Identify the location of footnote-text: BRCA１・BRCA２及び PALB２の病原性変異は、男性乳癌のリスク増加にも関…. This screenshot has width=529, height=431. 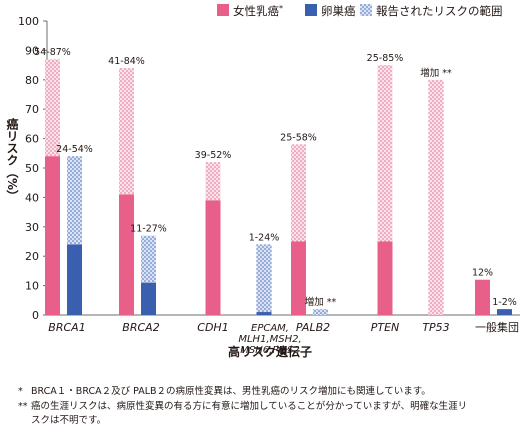
(231, 391).